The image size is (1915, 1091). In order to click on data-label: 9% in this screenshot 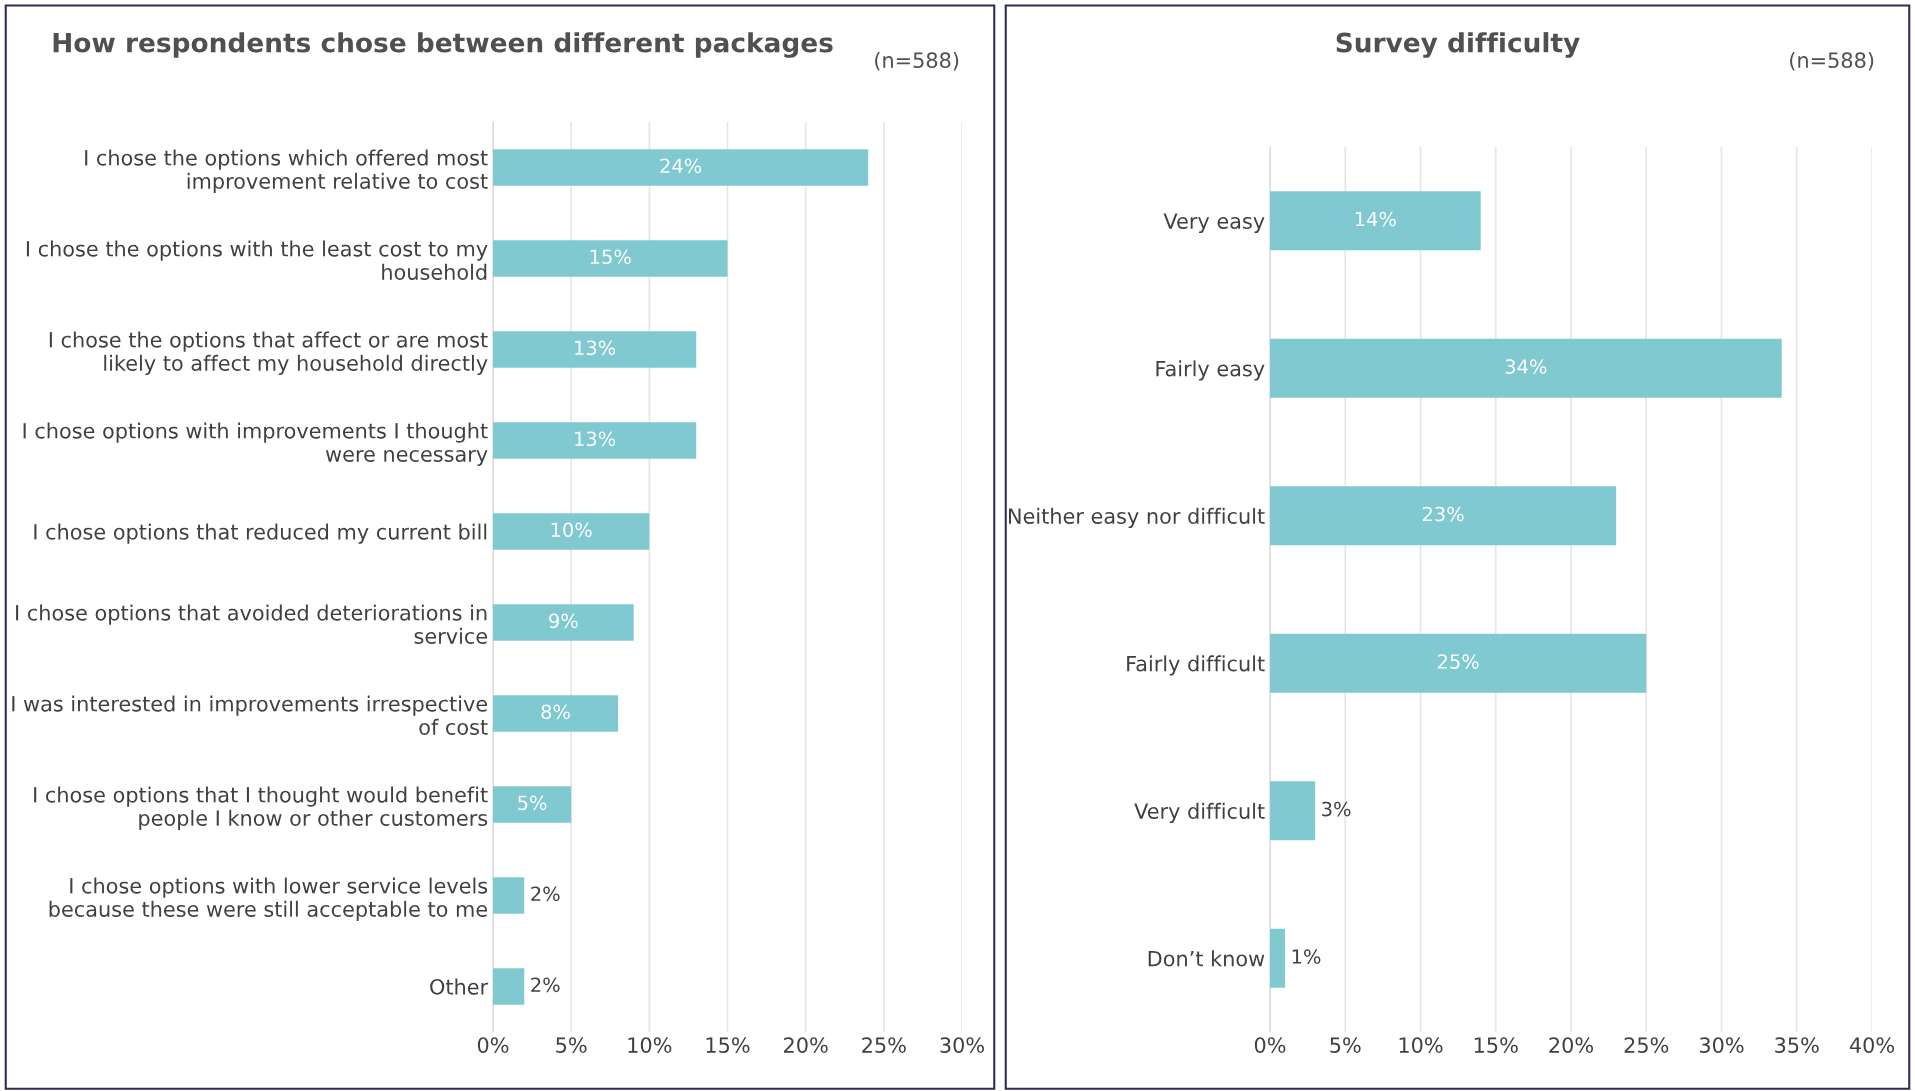, I will do `click(563, 621)`.